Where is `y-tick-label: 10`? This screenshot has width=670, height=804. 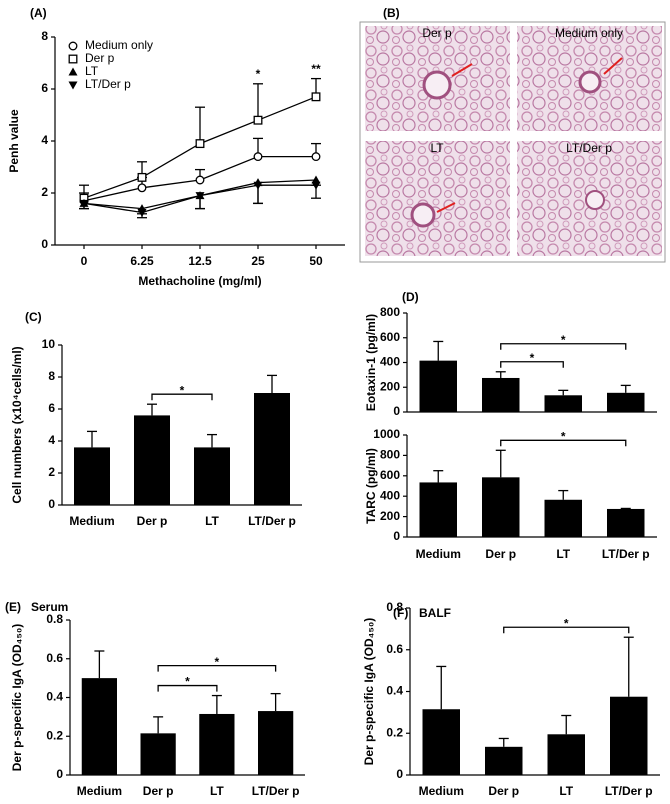
y-tick-label: 10 is located at coordinates (49, 344).